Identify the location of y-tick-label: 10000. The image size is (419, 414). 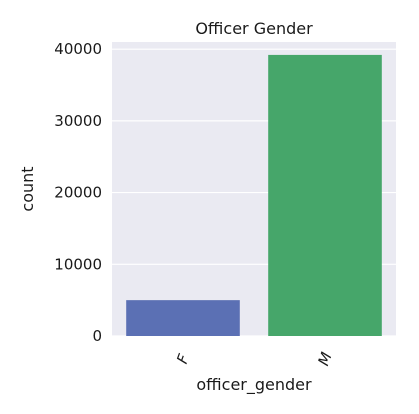
(78, 264).